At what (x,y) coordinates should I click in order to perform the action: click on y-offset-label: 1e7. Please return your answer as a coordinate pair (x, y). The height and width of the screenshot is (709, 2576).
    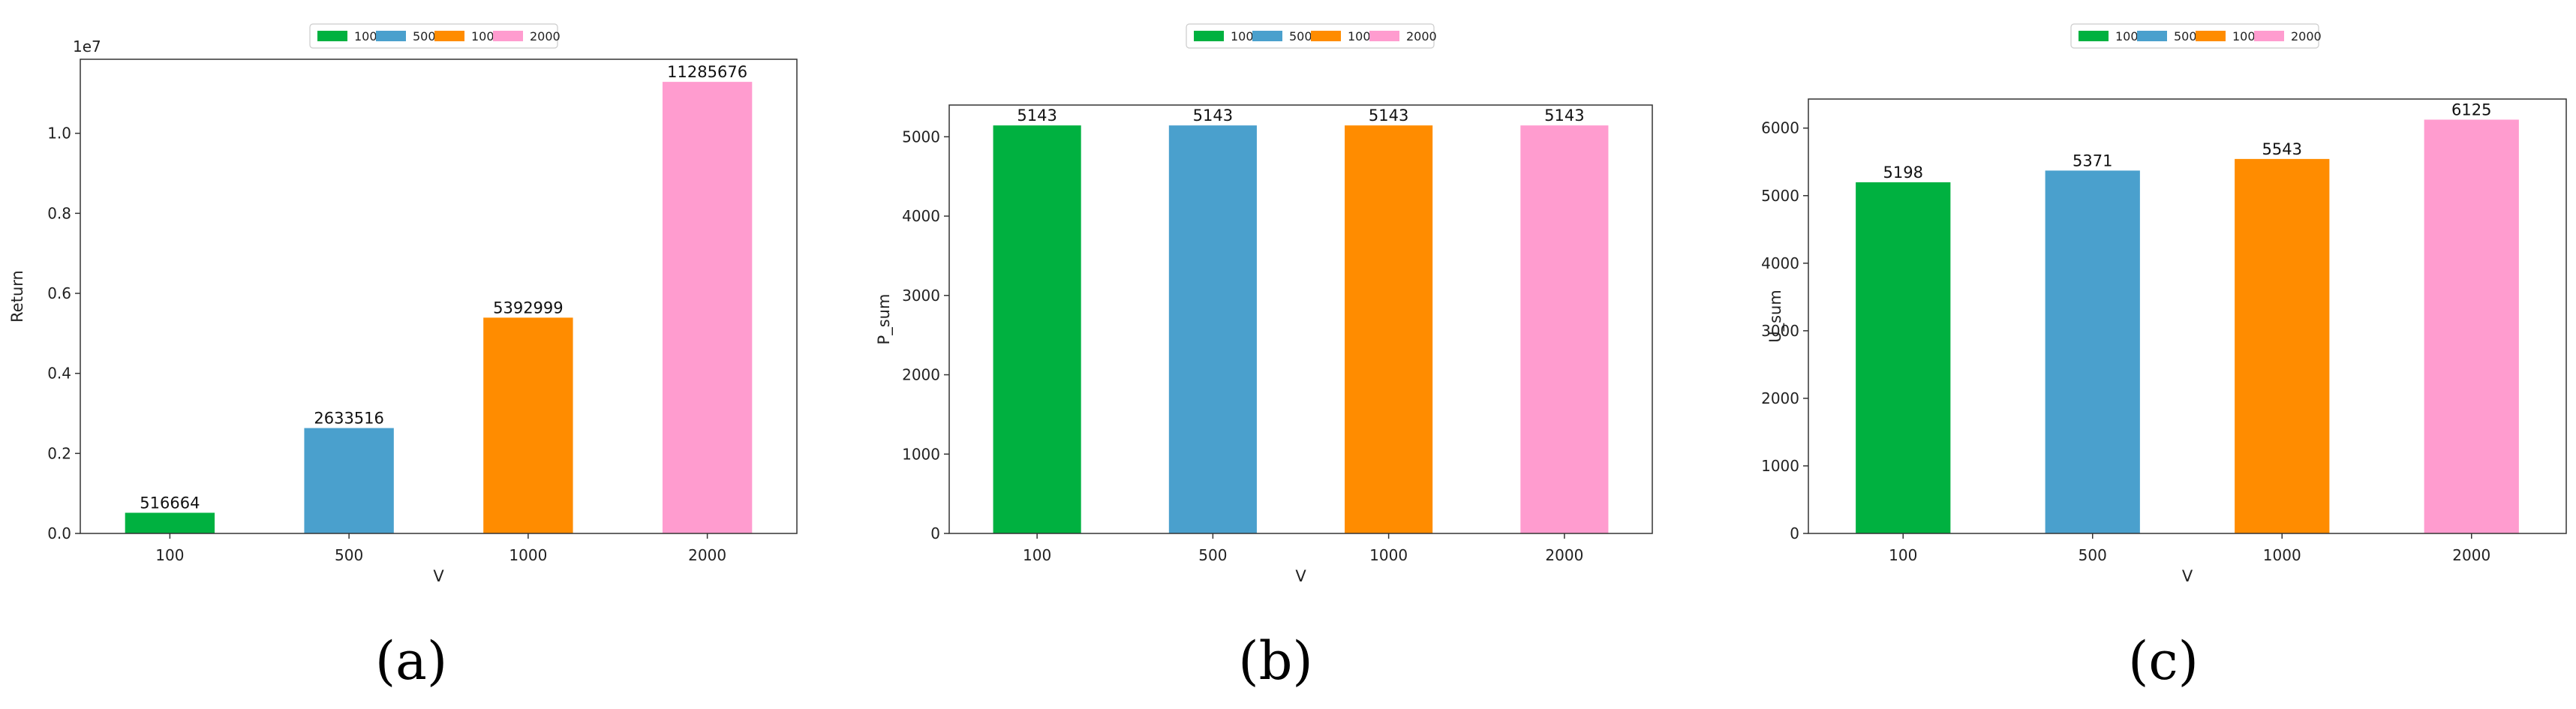
    Looking at the image, I should click on (87, 47).